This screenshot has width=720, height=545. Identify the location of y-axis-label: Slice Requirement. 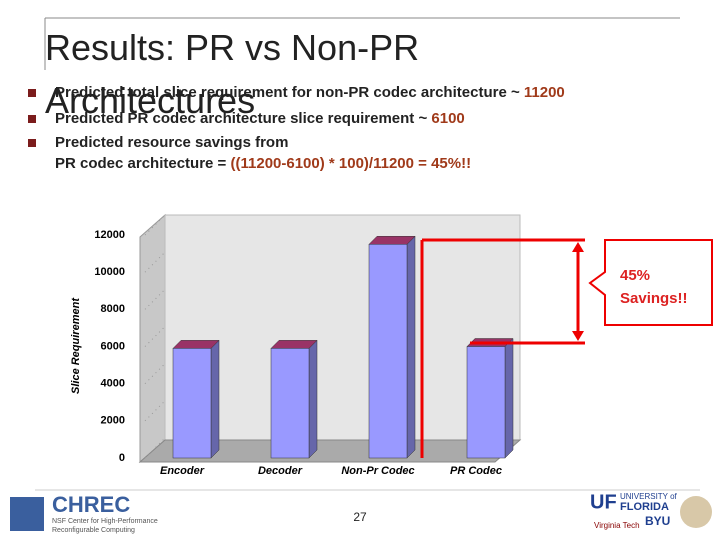
(76, 345).